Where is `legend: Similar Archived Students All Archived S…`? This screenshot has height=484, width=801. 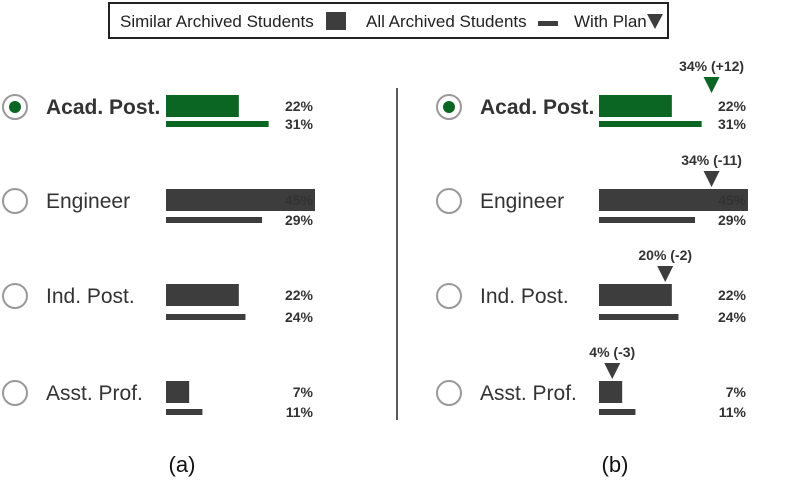
legend: Similar Archived Students All Archived S… is located at coordinates (388, 20).